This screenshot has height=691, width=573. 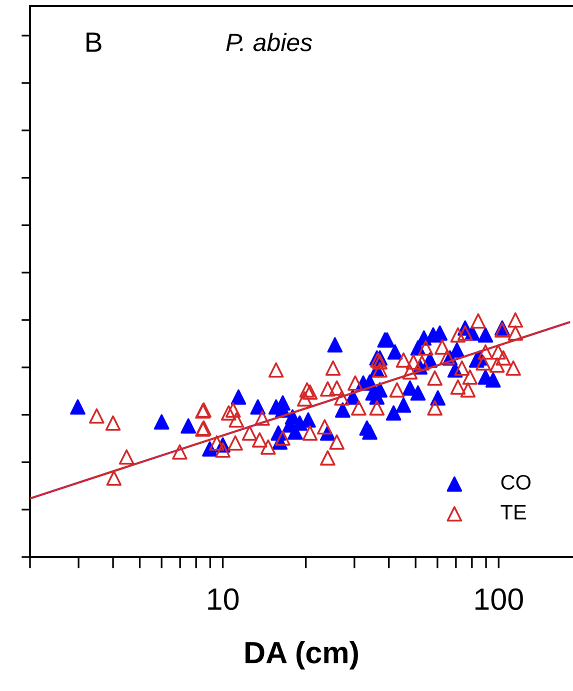 I want to click on legend-label: CO, so click(x=516, y=482).